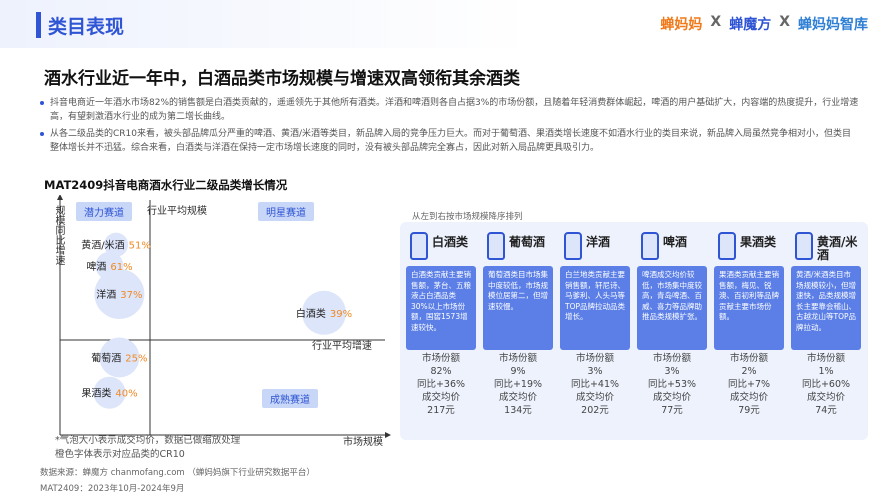 The image size is (886, 500). What do you see at coordinates (527, 242) in the screenshot?
I see `card-name: 葡萄酒` at bounding box center [527, 242].